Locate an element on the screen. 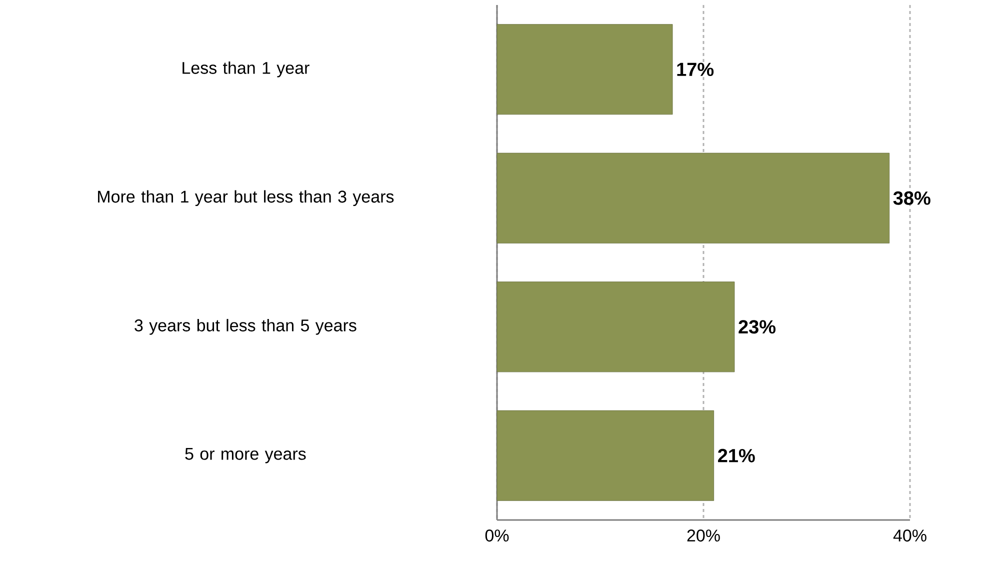  x-tick-label: 20% is located at coordinates (703, 536).